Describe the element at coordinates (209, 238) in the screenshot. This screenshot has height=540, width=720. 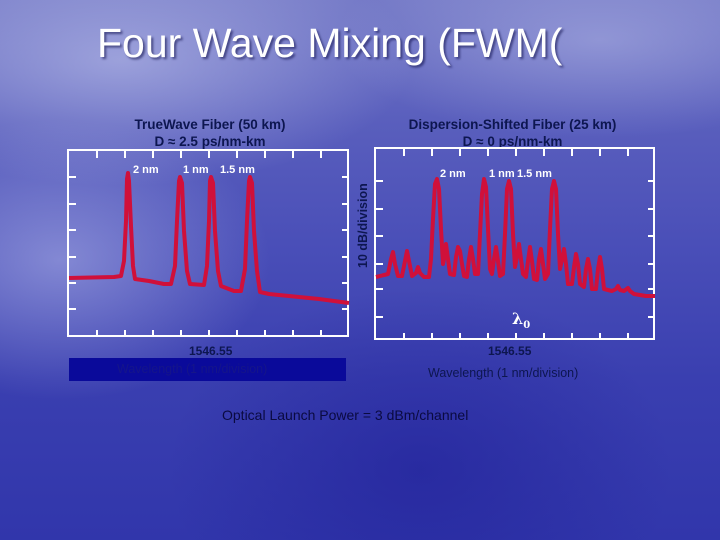
I see `left-spectrum-trace` at that location.